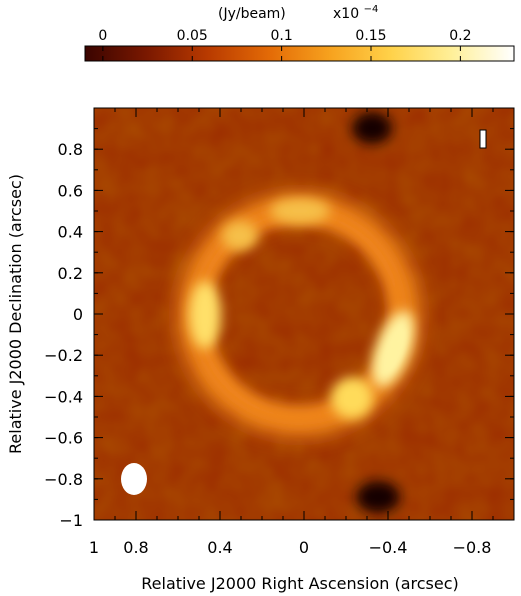 The height and width of the screenshot is (596, 521). What do you see at coordinates (134, 479) in the screenshot?
I see `beam-ellipse` at bounding box center [134, 479].